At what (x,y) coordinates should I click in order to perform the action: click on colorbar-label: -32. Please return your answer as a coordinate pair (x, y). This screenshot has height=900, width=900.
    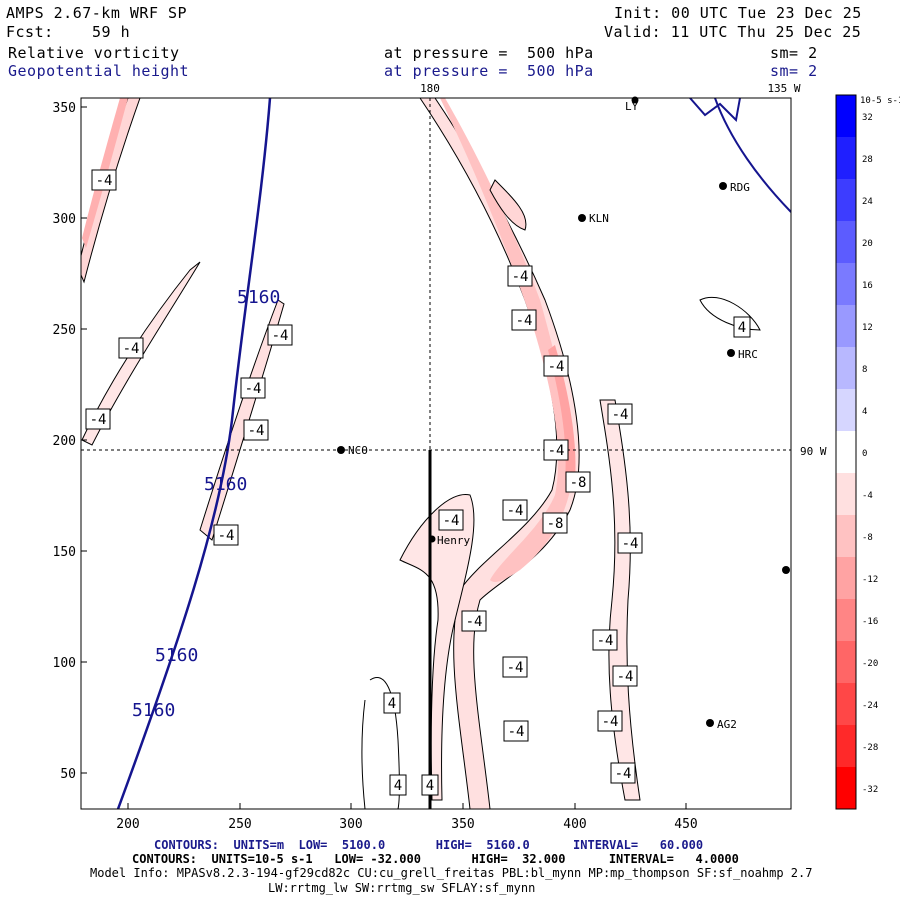
    Looking at the image, I should click on (870, 790).